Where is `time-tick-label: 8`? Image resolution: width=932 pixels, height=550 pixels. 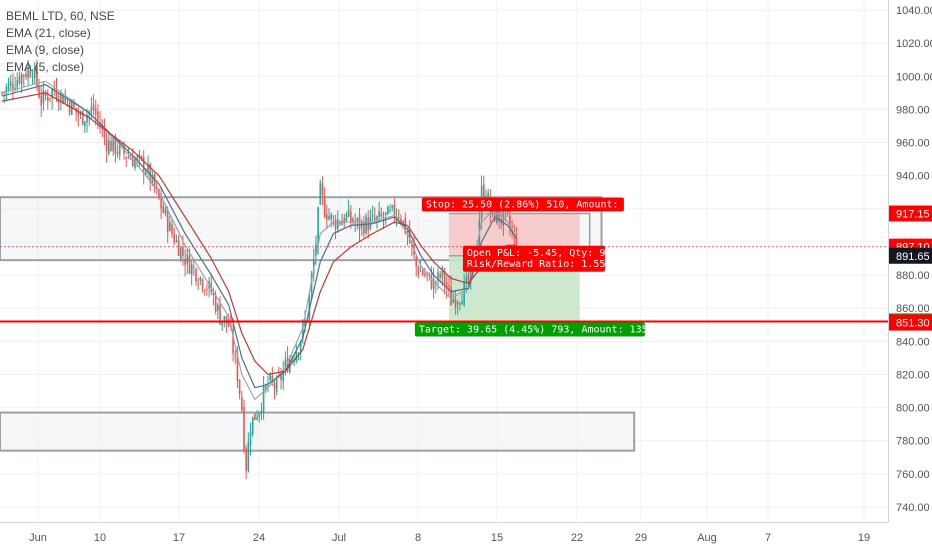
time-tick-label: 8 is located at coordinates (418, 538).